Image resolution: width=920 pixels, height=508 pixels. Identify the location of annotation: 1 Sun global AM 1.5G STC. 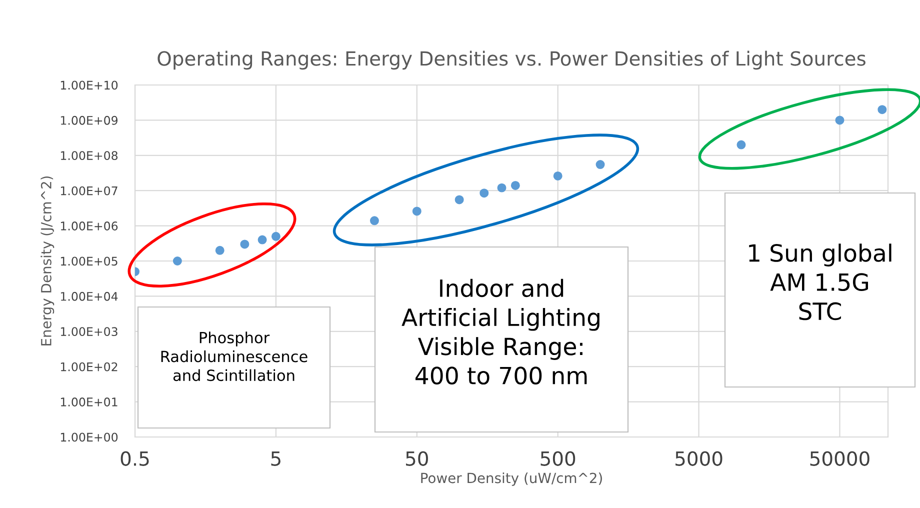
(820, 282).